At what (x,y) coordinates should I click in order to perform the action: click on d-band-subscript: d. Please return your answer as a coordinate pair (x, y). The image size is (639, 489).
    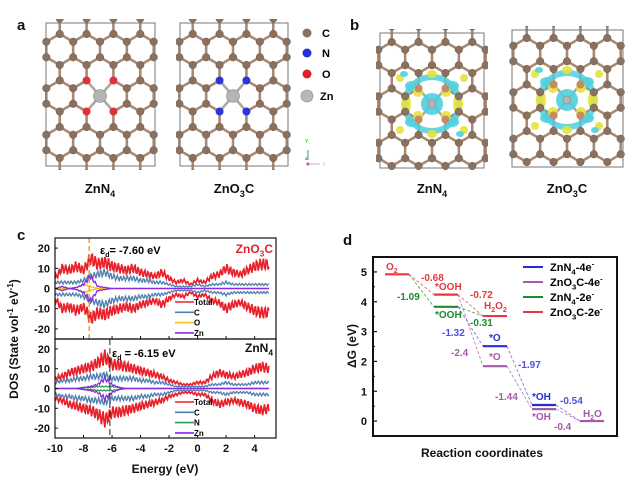
    Looking at the image, I should click on (107, 255).